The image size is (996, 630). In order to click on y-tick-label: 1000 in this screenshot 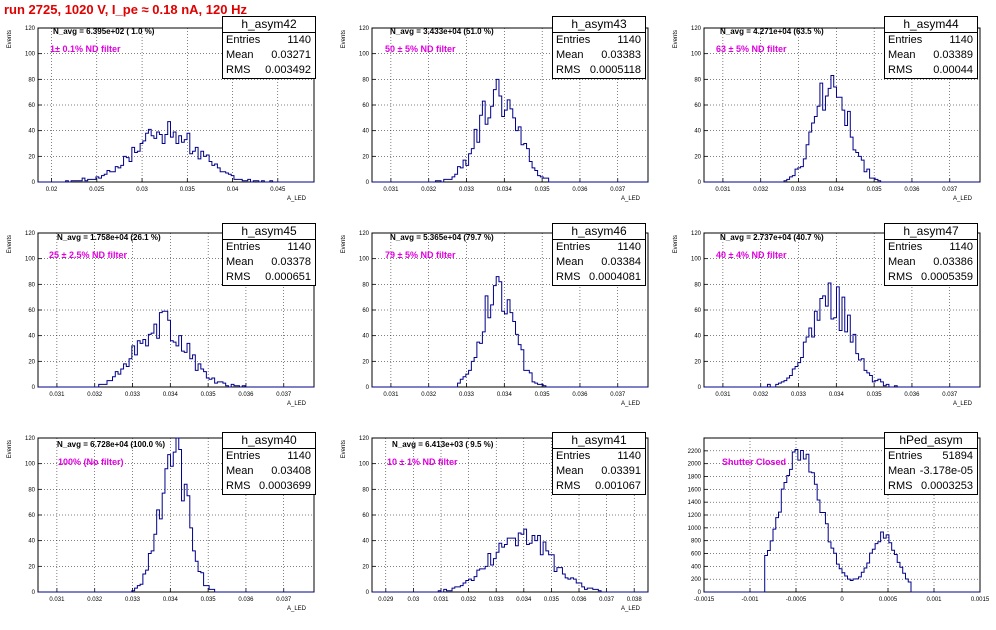, I will do `click(695, 529)`.